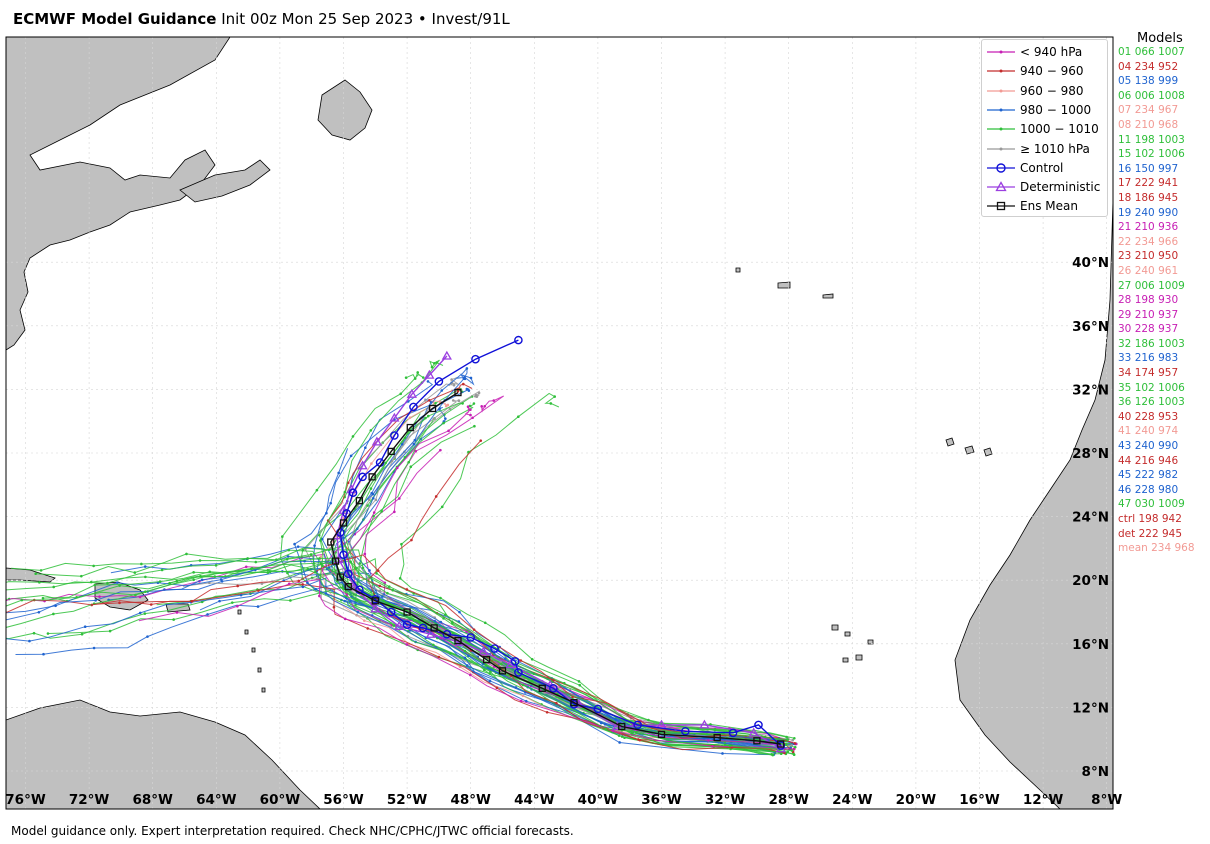 The height and width of the screenshot is (844, 1210). I want to click on legend-item: Ens Mean, so click(1044, 206).